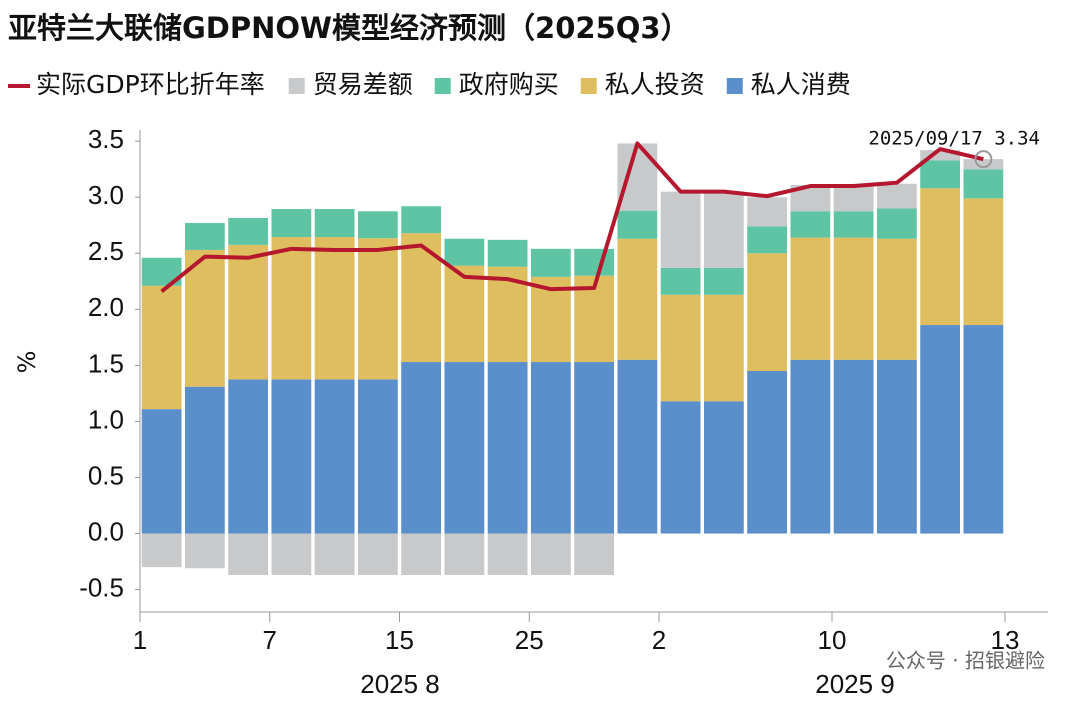  What do you see at coordinates (27, 362) in the screenshot?
I see `y-axis-label: %` at bounding box center [27, 362].